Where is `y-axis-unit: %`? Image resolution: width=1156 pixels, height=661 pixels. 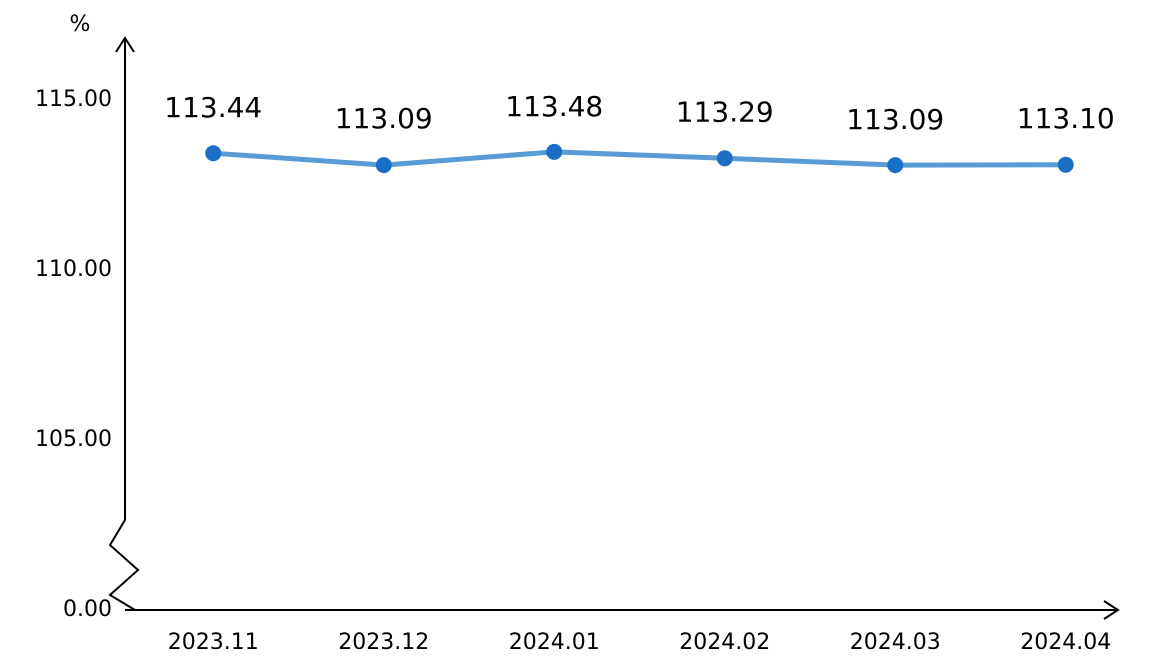 y-axis-unit: % is located at coordinates (80, 24).